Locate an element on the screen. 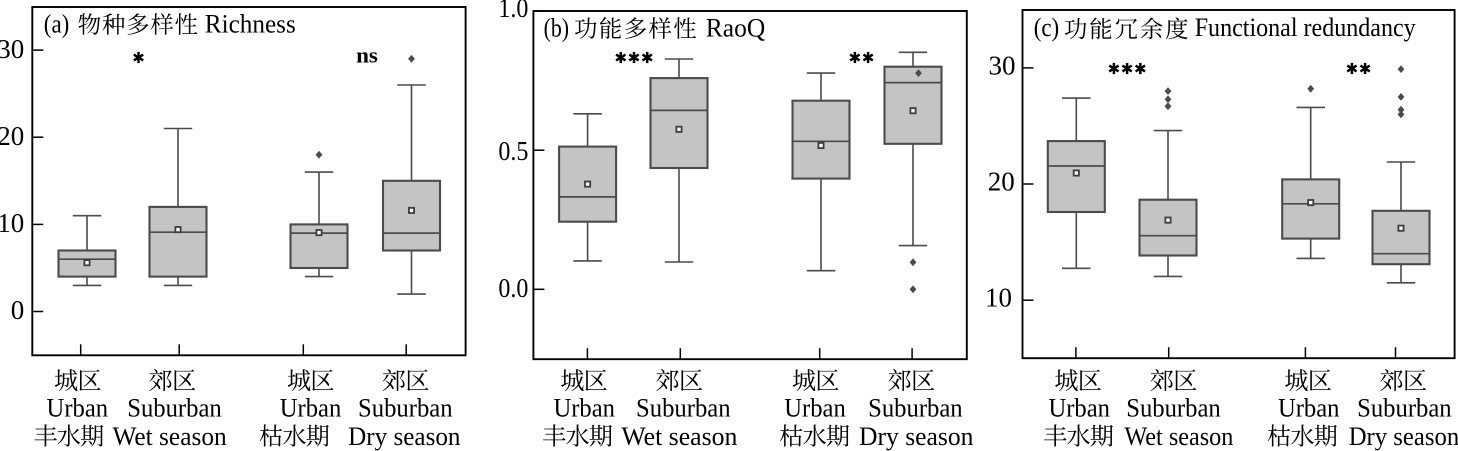  svg-text: 0 is located at coordinates (18, 310).